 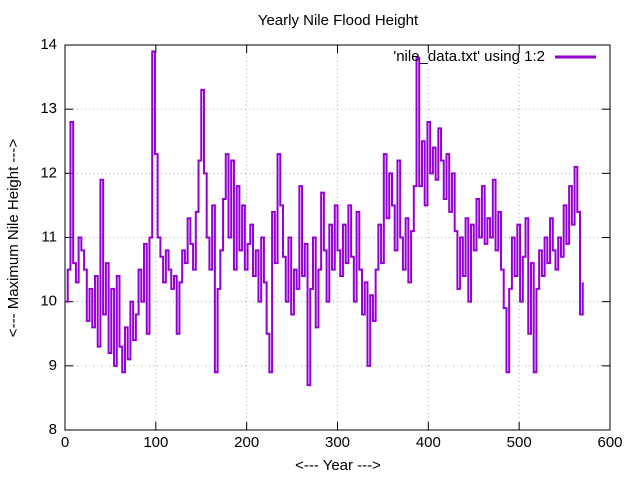 What do you see at coordinates (65, 442) in the screenshot?
I see `x-tick-label: 0` at bounding box center [65, 442].